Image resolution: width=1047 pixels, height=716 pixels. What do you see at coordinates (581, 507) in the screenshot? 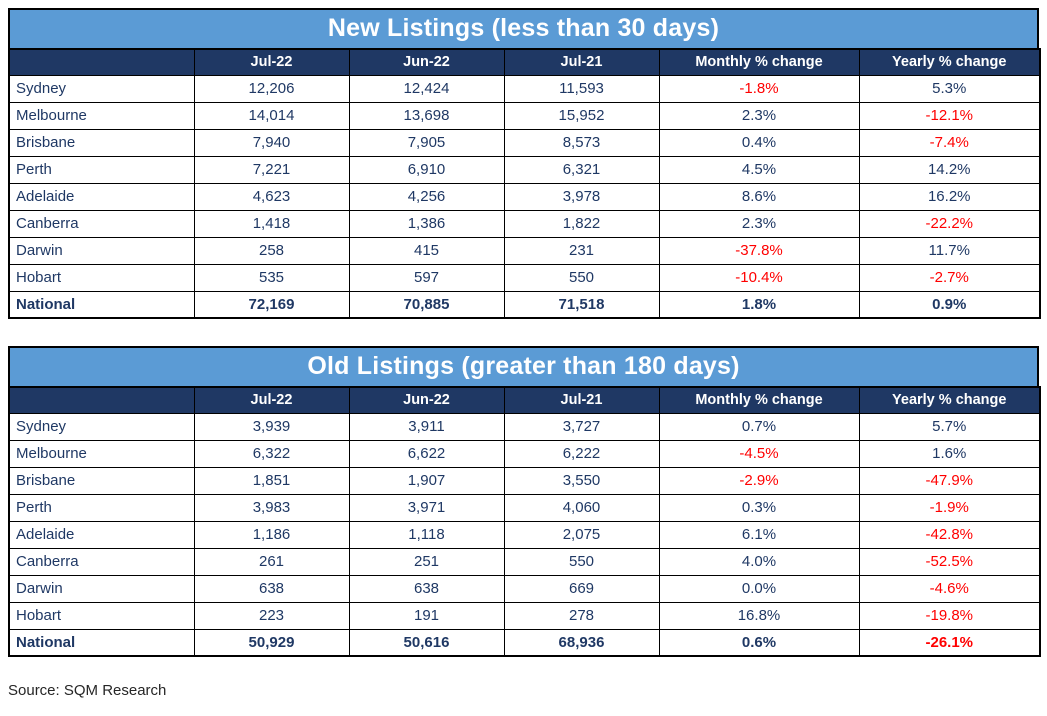
I see `value-cell: 4,060` at bounding box center [581, 507].